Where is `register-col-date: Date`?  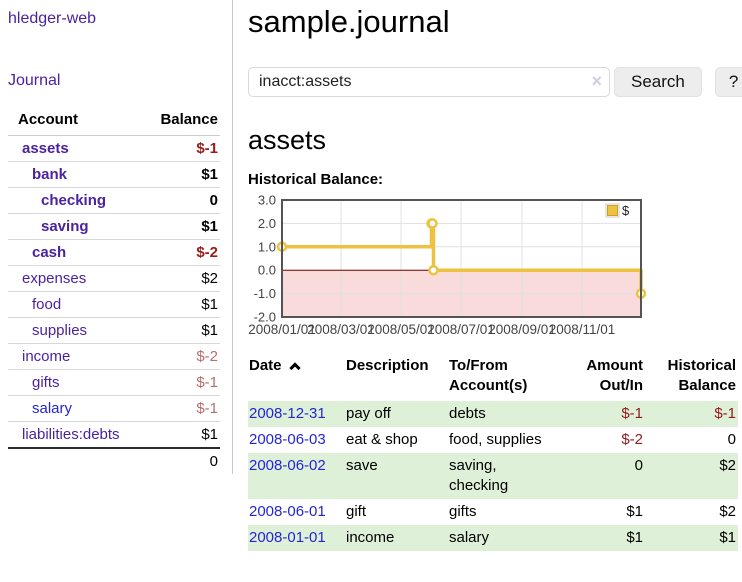
register-col-date: Date is located at coordinates (296, 378).